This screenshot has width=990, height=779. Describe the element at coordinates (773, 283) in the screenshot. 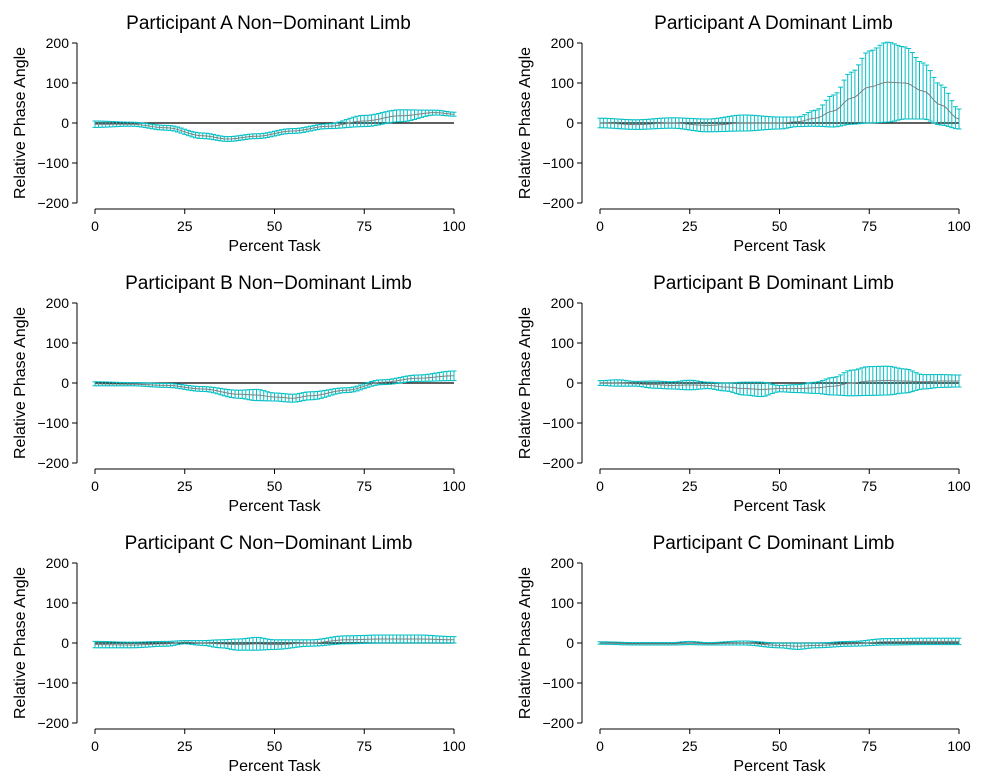

I see `chart-title: Participant B Dominant Limb` at that location.